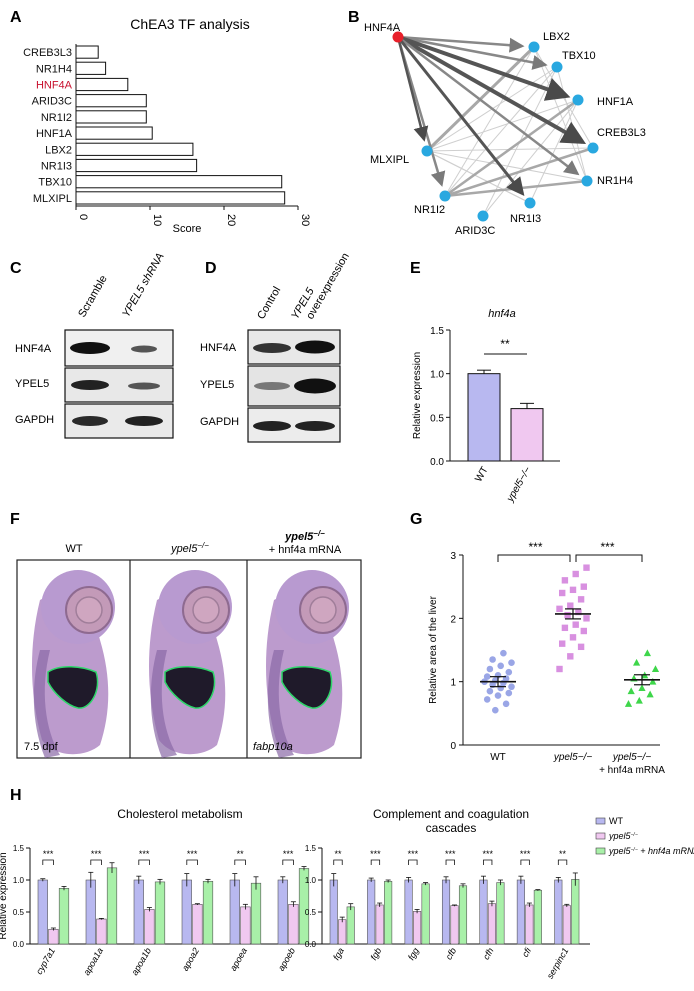 This screenshot has height=991, width=694. I want to click on bar-hnf1a, so click(114, 133).